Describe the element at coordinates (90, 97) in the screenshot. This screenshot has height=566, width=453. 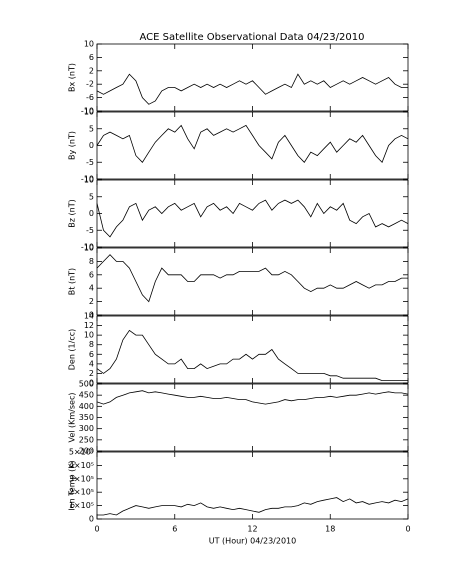
I see `y-tick-label: -6` at that location.